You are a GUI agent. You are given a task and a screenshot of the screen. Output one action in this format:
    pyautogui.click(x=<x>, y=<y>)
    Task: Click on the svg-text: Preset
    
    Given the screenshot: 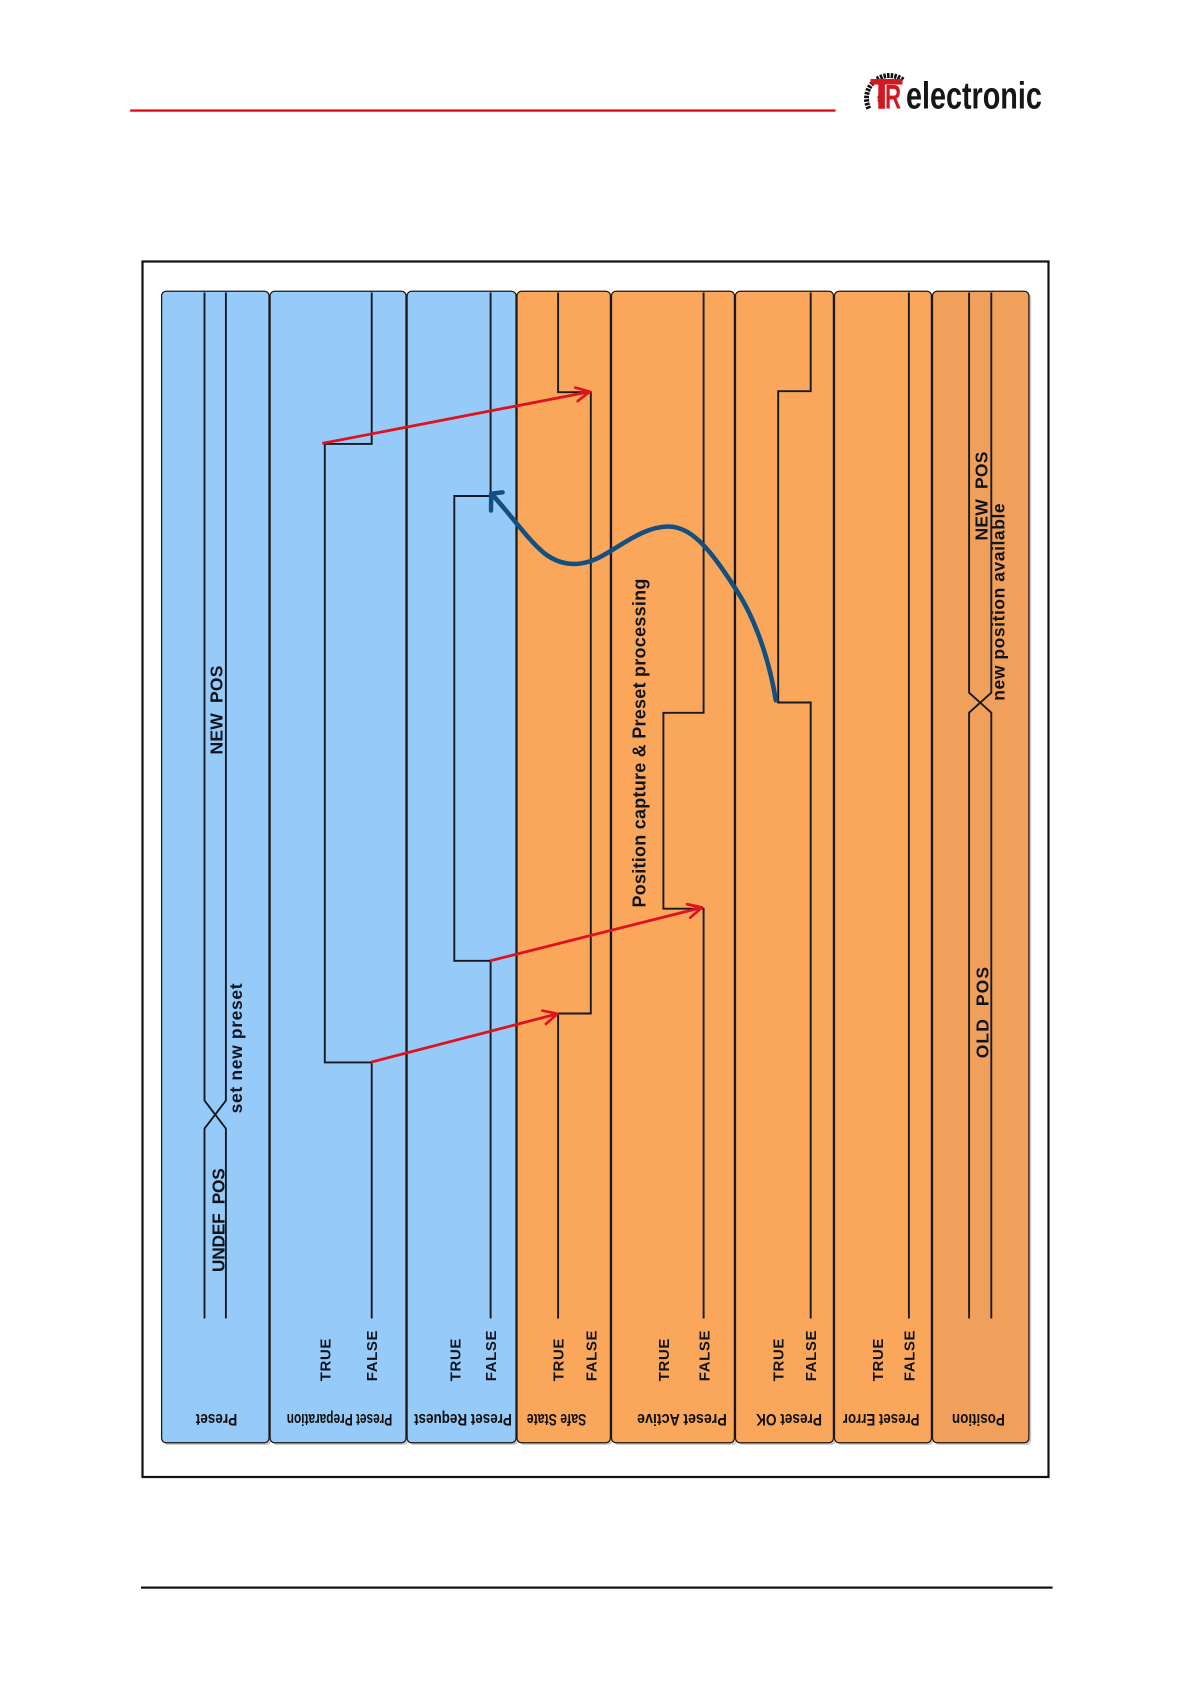 What is the action you would take?
    pyautogui.click(x=217, y=1418)
    